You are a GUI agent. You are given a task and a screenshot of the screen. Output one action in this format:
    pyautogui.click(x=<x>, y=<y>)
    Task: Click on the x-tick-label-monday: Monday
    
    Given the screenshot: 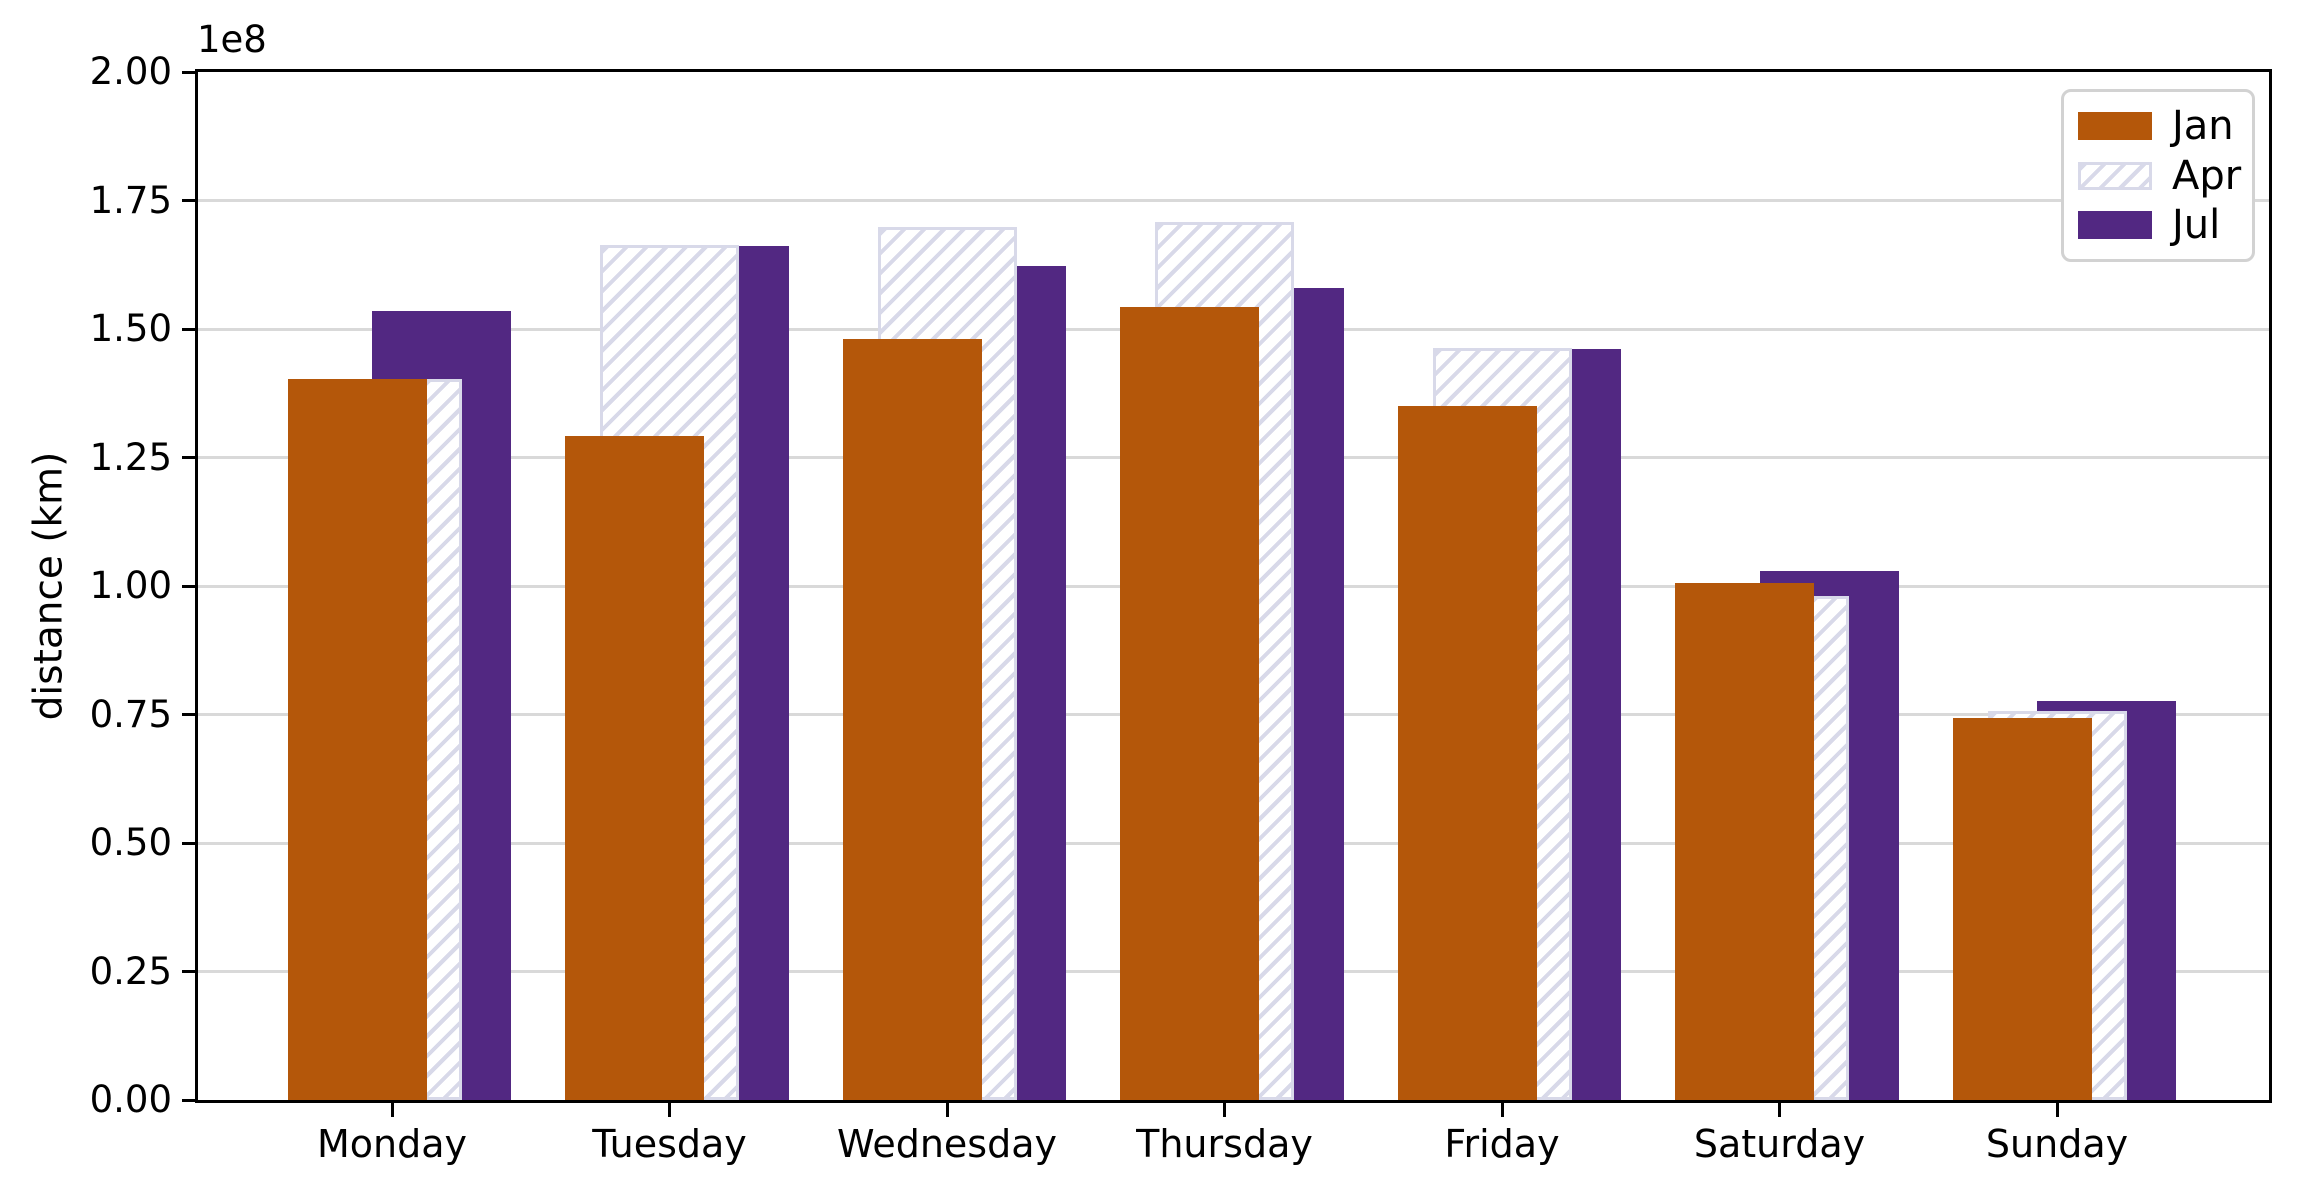 What is the action you would take?
    pyautogui.click(x=391, y=1144)
    